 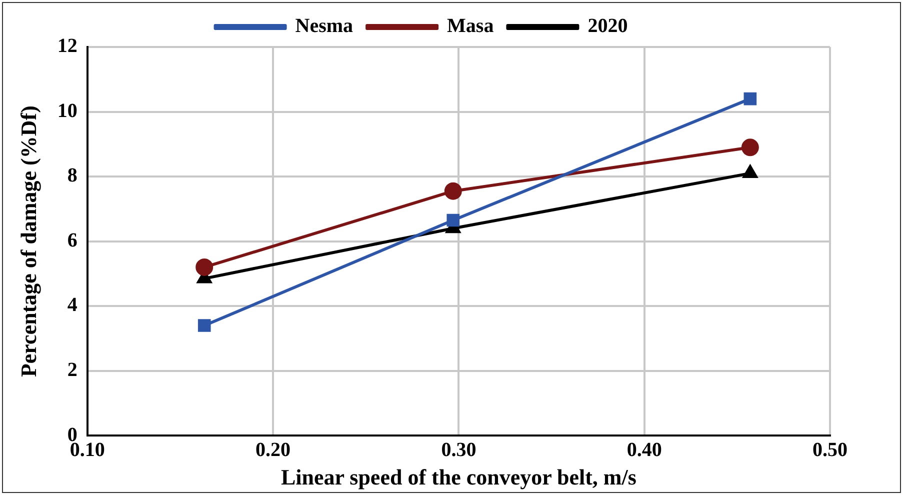 What do you see at coordinates (273, 449) in the screenshot?
I see `x-tick-label: 0.20` at bounding box center [273, 449].